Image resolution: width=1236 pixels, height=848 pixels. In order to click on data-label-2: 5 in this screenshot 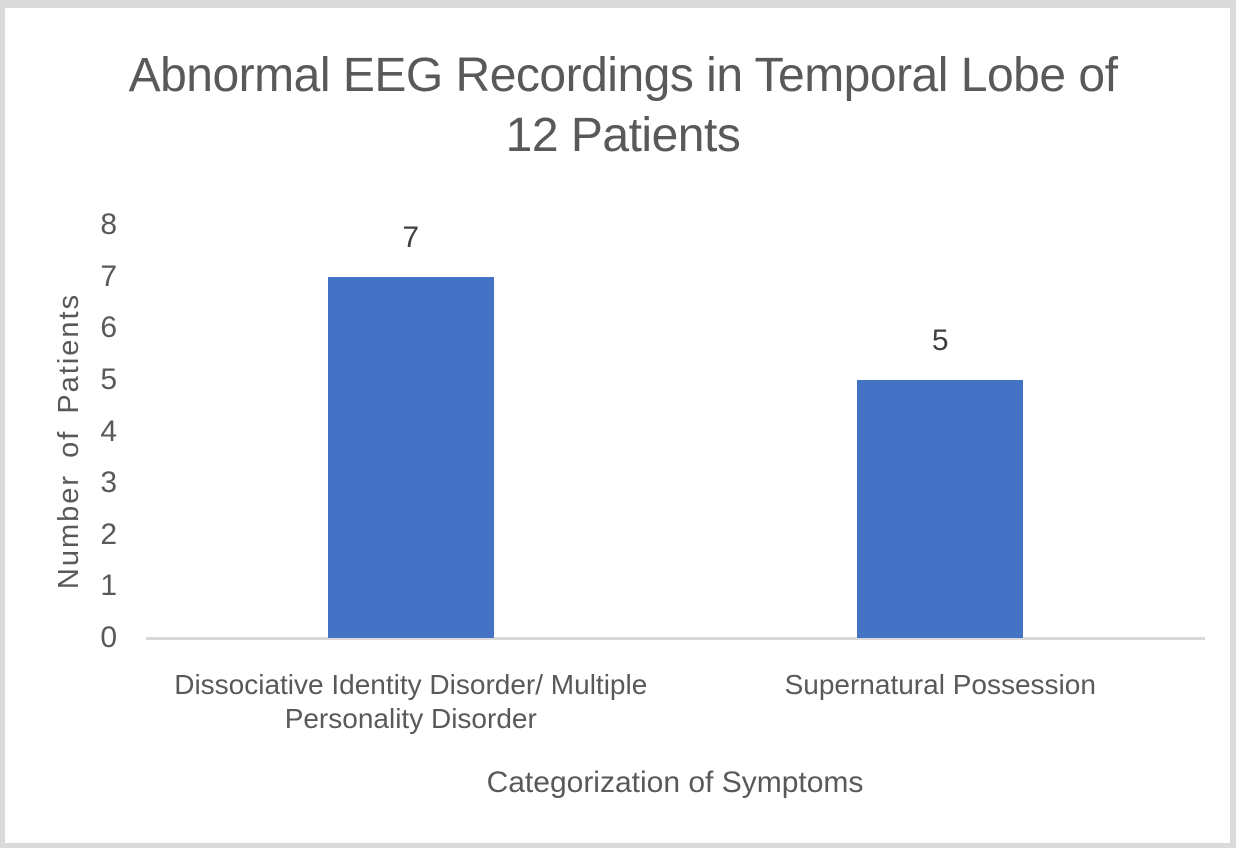, I will do `click(940, 340)`.